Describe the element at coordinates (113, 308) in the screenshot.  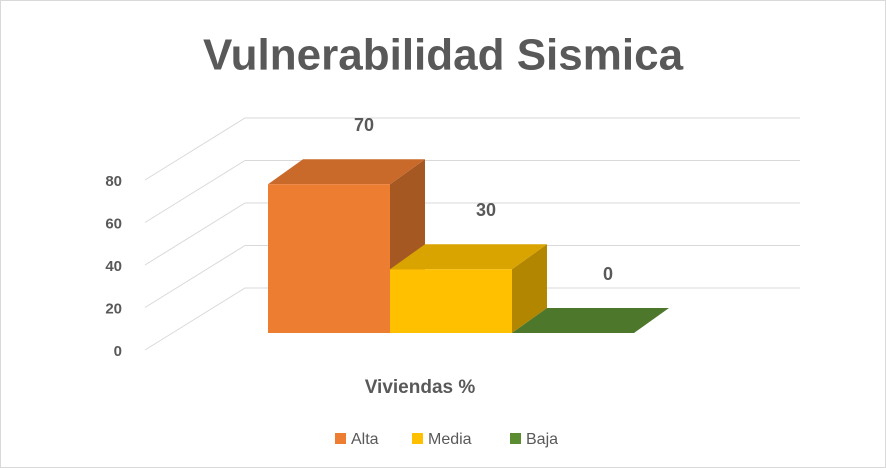
I see `y-tick-label: 20` at that location.